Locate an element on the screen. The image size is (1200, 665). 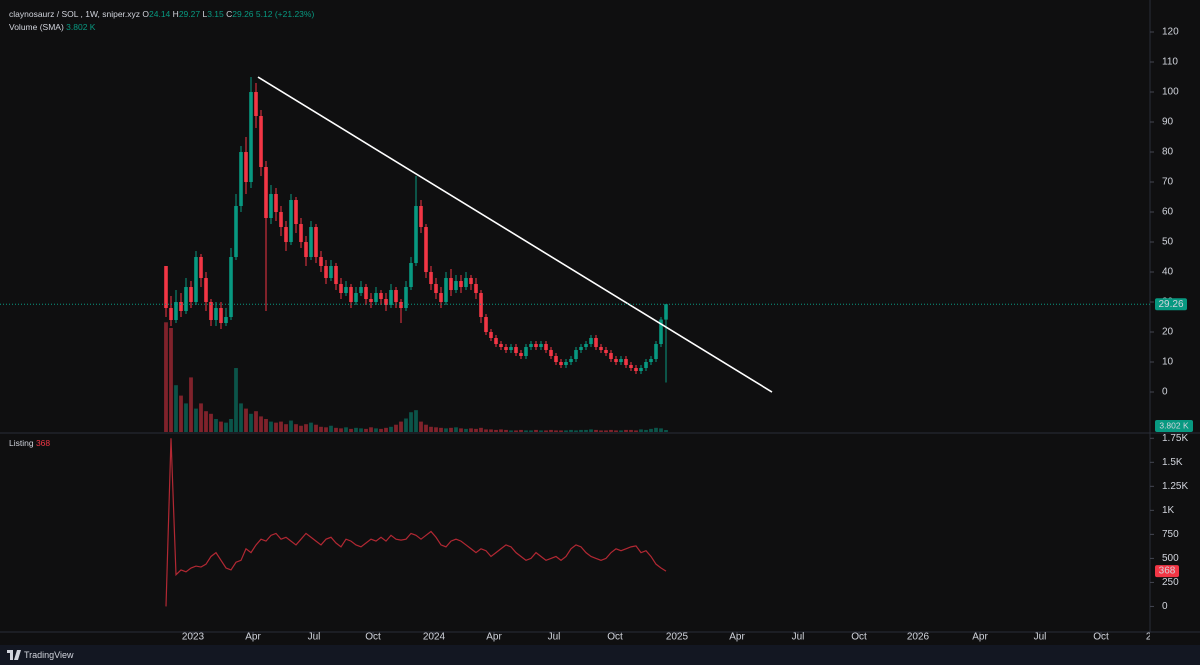
x-tick-label: Jul is located at coordinates (798, 637).